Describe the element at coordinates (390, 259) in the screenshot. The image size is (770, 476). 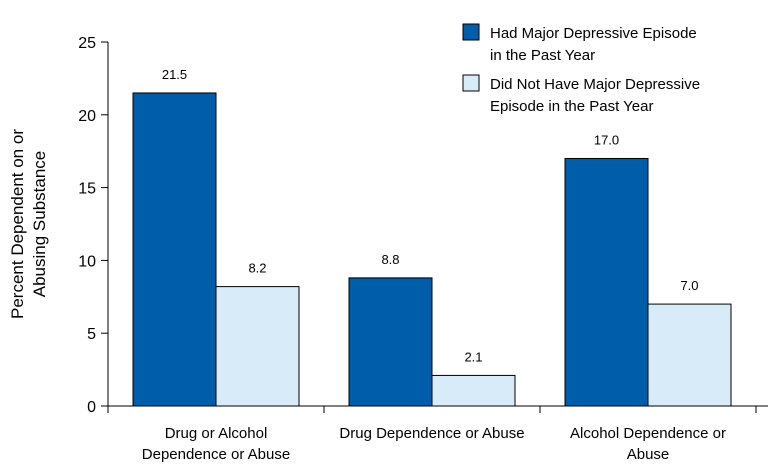
I see `data-label: 8.8` at that location.